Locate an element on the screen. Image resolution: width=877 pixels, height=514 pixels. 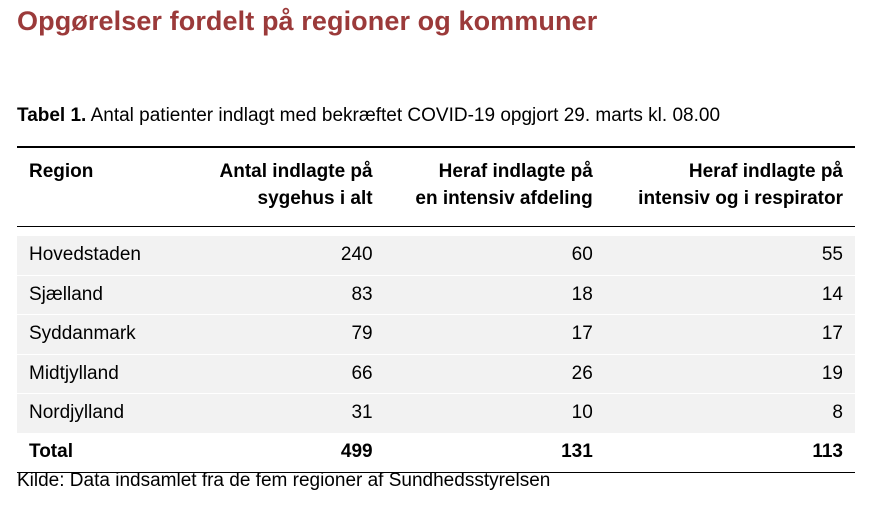
table-row: Syddanmark 79 17 17 is located at coordinates (436, 334).